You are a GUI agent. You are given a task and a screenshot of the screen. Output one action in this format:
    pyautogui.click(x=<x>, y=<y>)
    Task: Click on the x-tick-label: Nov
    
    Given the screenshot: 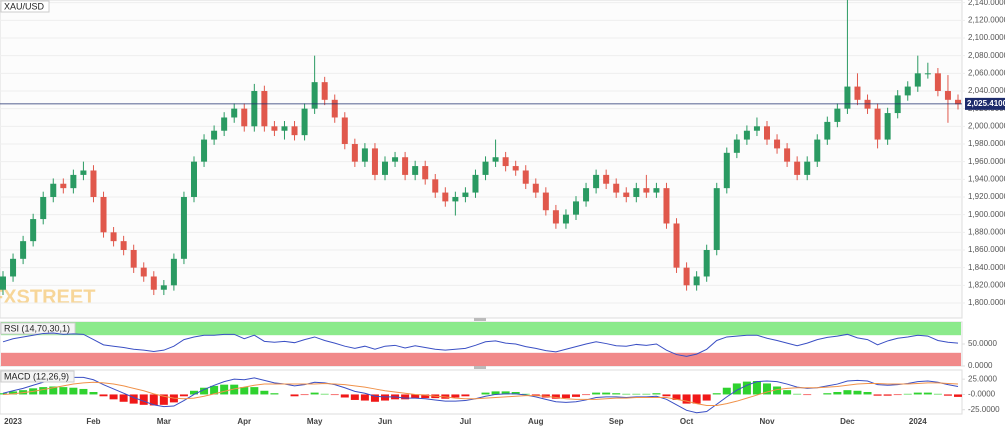 What is the action you would take?
    pyautogui.click(x=767, y=421)
    